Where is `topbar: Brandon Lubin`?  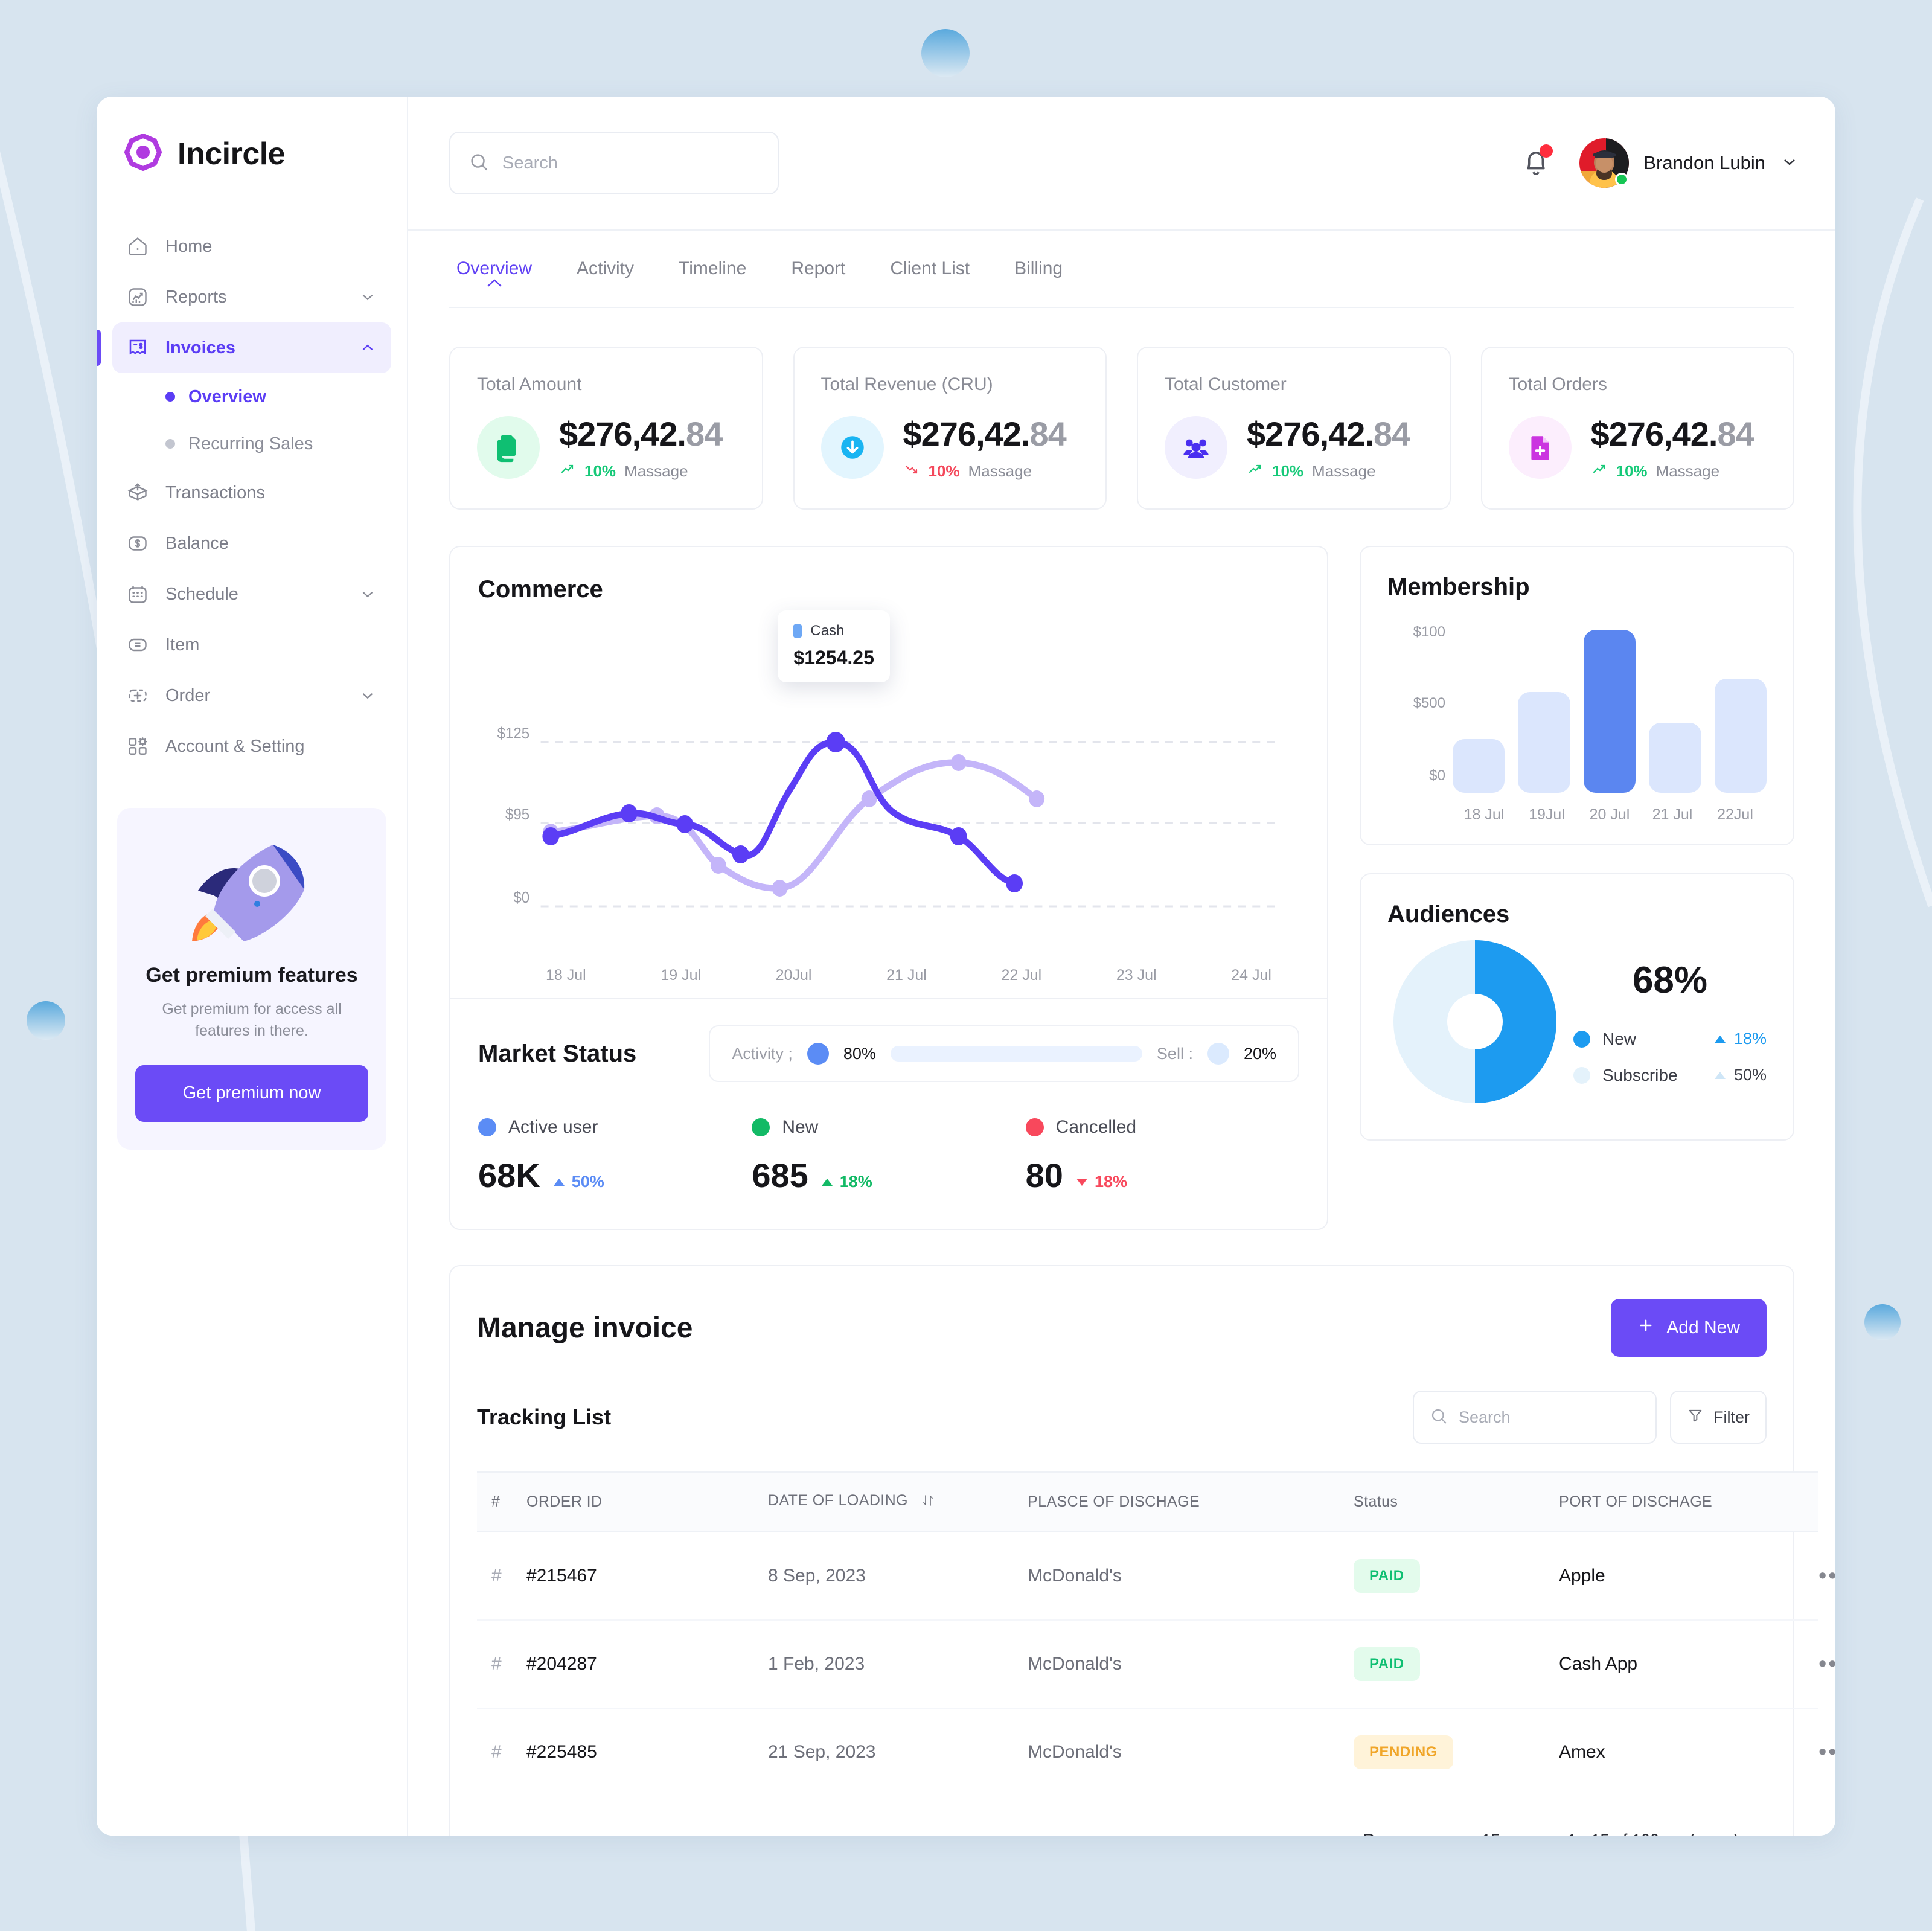 topbar: Brandon Lubin is located at coordinates (1121, 164).